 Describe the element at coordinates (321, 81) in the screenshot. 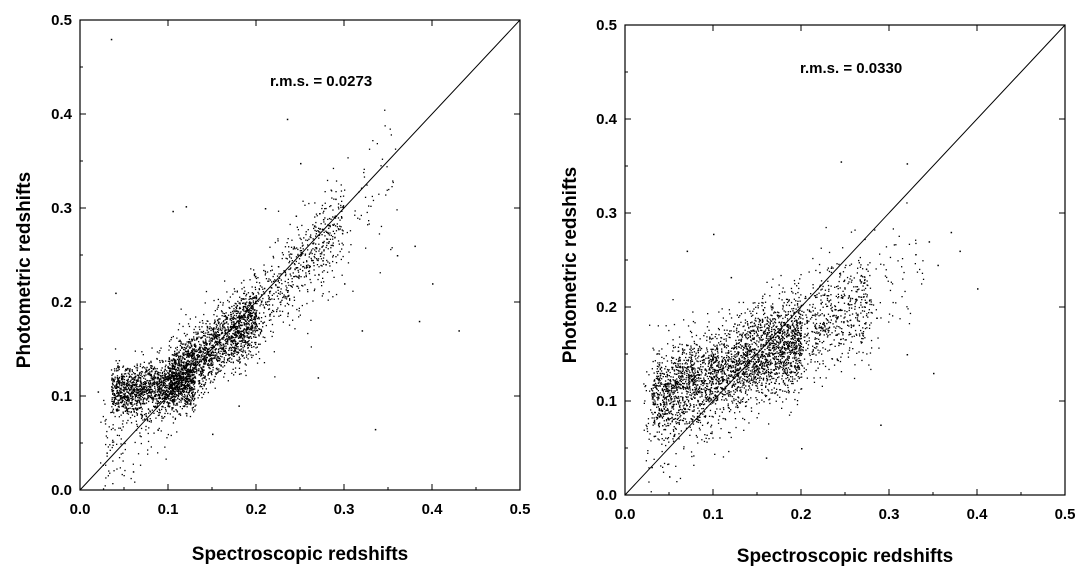

I see `rms-annotation-left: r.m.s. = 0.0273` at that location.